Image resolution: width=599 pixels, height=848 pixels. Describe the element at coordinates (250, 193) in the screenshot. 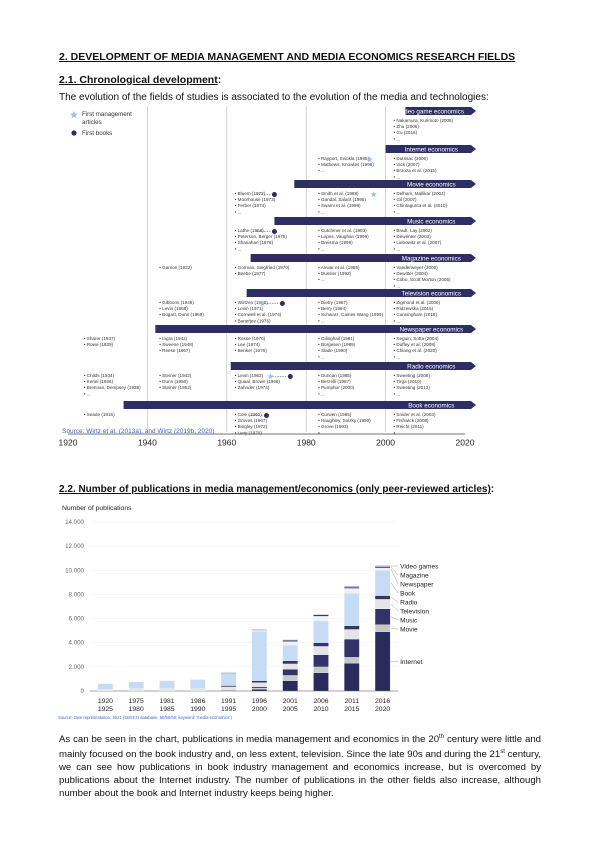

I see `timeline-reference: • Bluem (1972)` at that location.